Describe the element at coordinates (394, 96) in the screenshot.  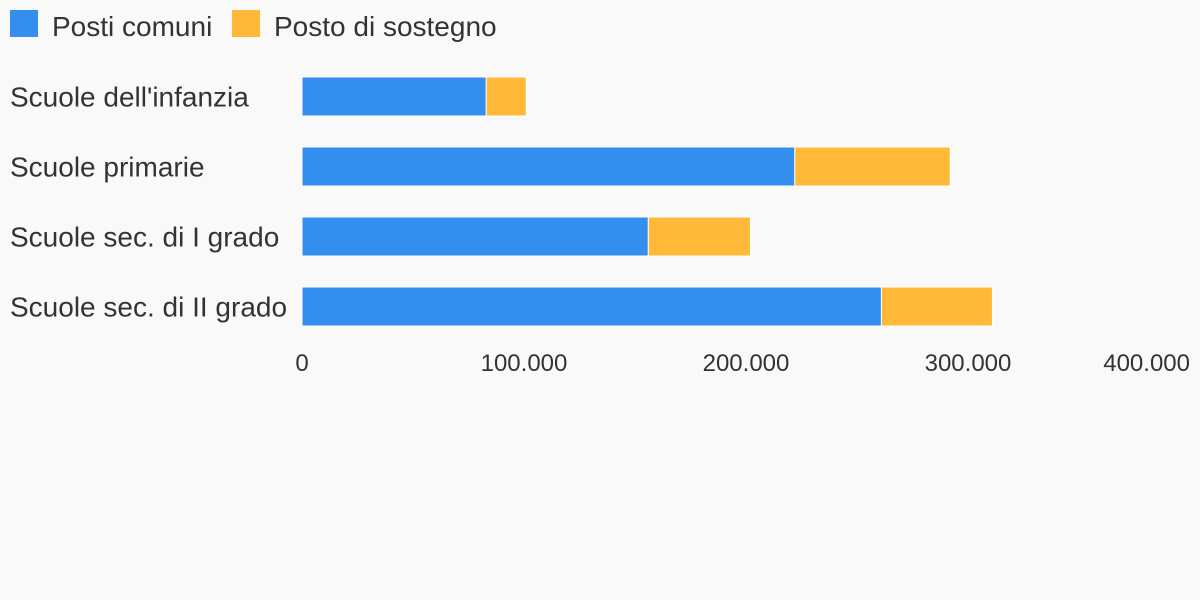
I see `bar-posti-comuni-scuole-dell-infanzia` at that location.